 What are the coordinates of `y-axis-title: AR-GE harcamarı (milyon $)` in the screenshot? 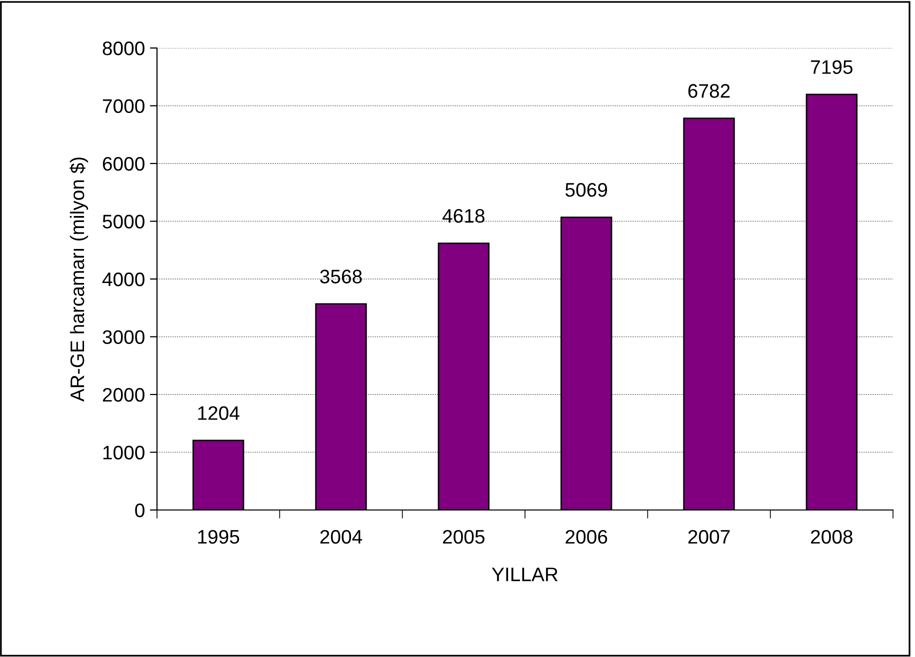 It's located at (79, 280).